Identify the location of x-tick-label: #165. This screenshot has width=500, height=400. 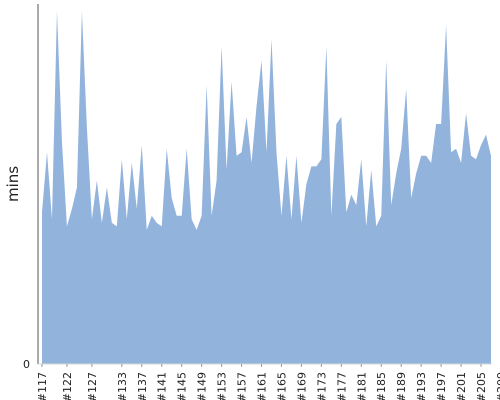
(281, 386).